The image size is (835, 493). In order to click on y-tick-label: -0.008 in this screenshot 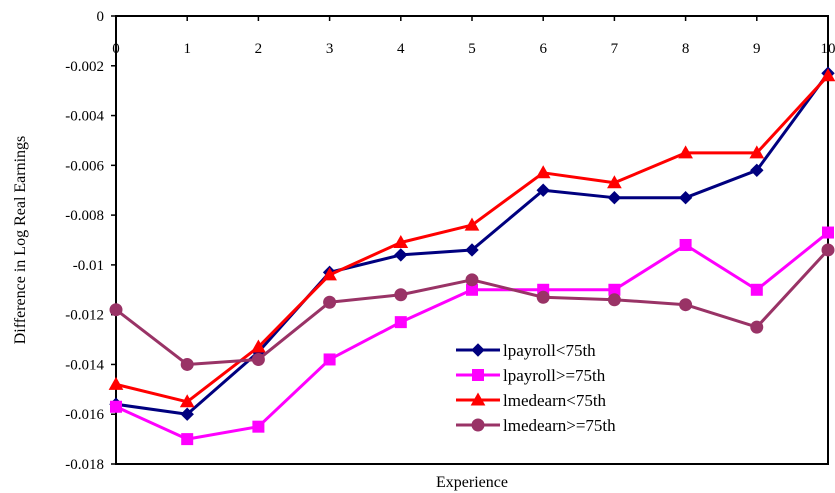, I will do `click(84, 216)`.